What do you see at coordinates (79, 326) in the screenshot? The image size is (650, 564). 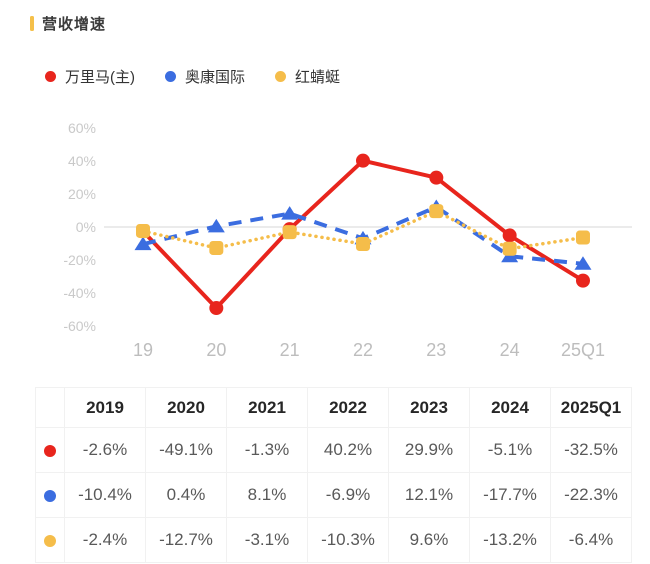 I see `y-axis-tick: -60%` at bounding box center [79, 326].